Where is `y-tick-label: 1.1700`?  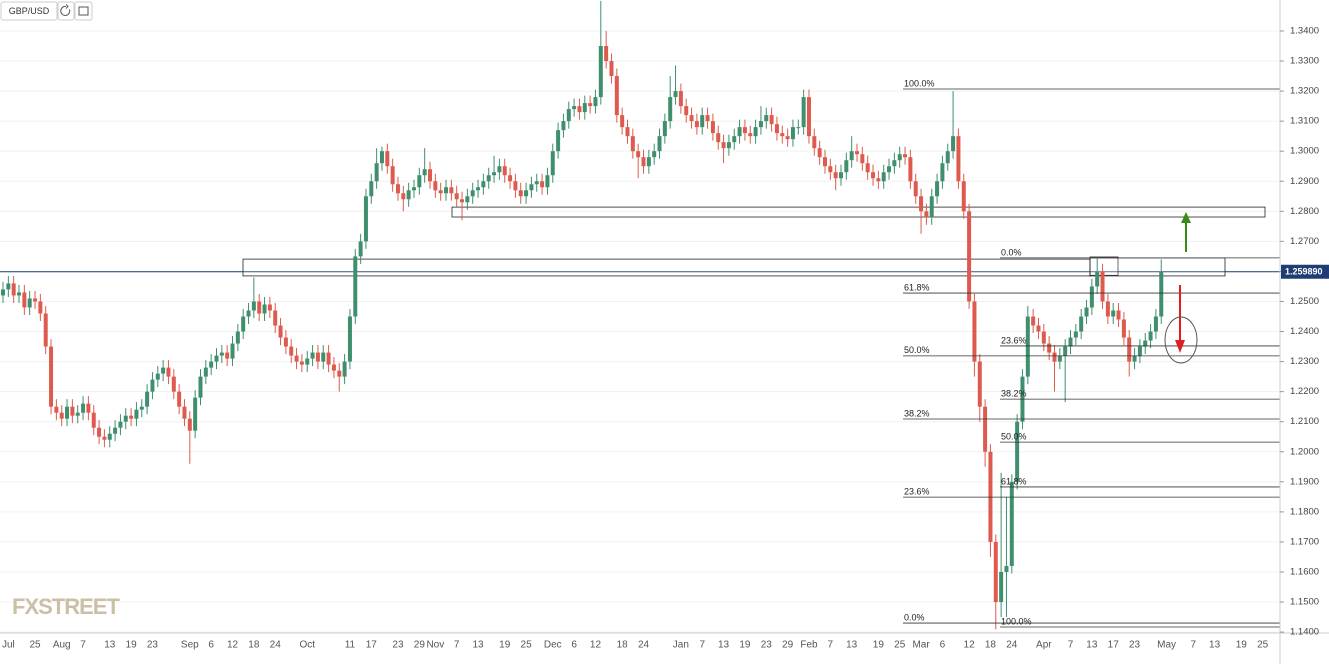
y-tick-label: 1.1700 is located at coordinates (1304, 541).